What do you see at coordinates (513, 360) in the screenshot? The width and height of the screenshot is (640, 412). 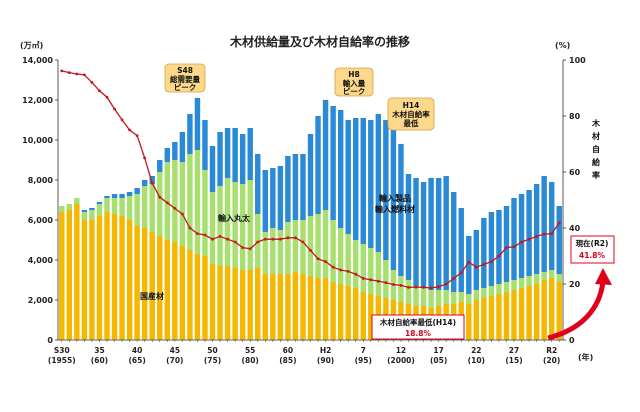 I see `x-tick-sub-label-12: (15)` at bounding box center [513, 360].